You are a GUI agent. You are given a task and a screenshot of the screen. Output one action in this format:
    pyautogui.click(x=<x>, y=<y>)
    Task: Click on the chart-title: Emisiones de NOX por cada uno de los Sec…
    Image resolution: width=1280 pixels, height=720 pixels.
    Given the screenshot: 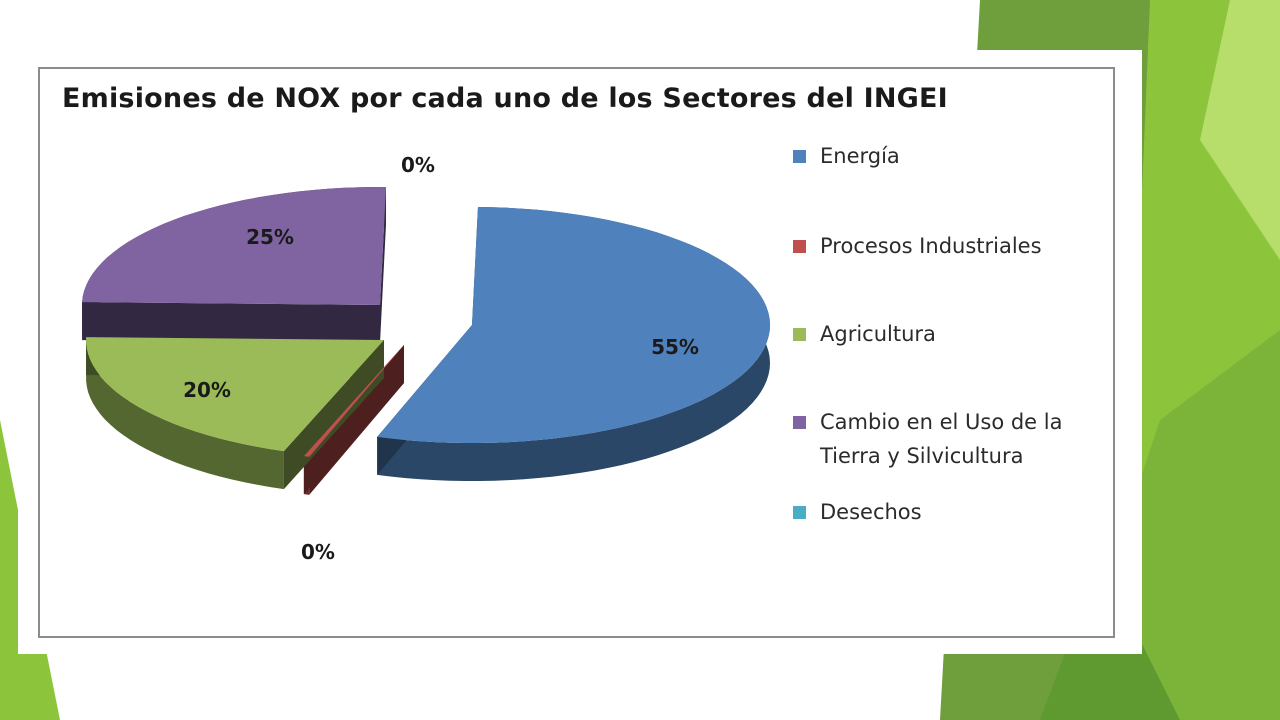 What is the action you would take?
    pyautogui.click(x=505, y=98)
    